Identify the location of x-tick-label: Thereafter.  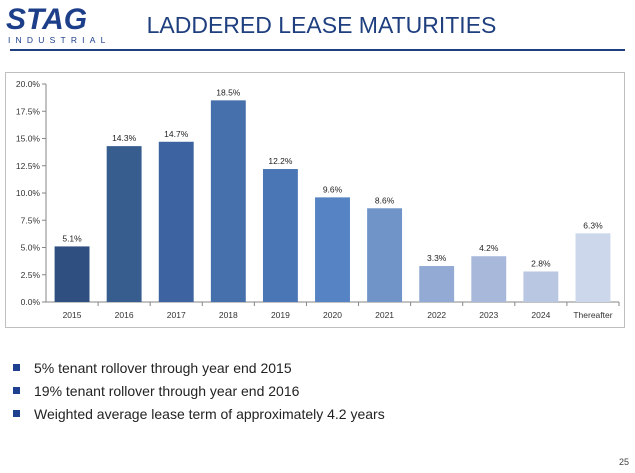
(592, 315).